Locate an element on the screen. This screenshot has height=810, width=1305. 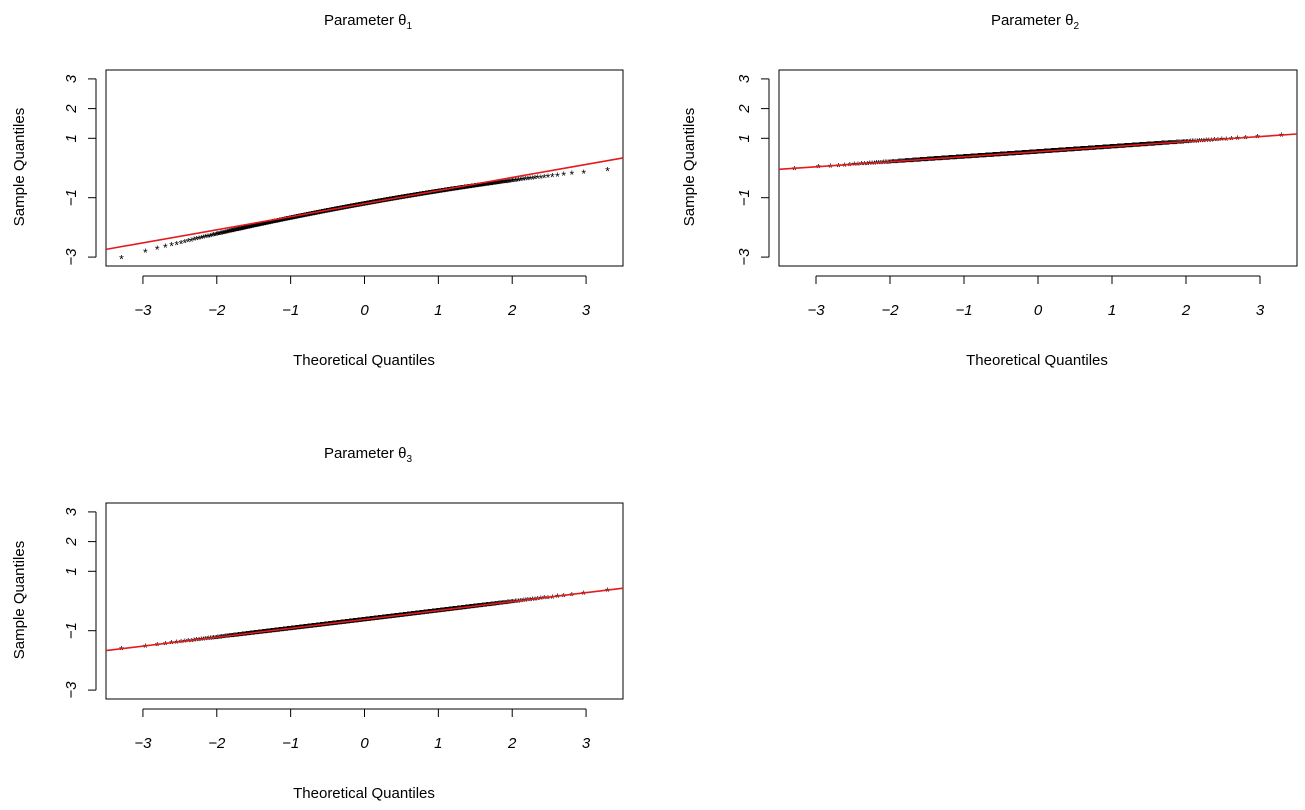
y-tick-label: 1 is located at coordinates (71, 138).